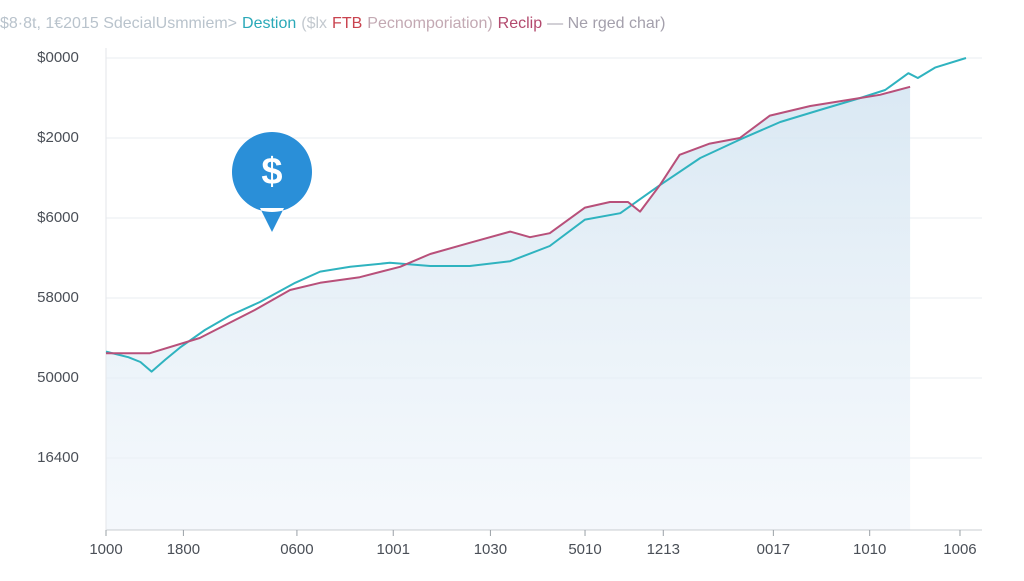 Image resolution: width=1024 pixels, height=581 pixels. What do you see at coordinates (869, 549) in the screenshot?
I see `x-tick-label: 1010` at bounding box center [869, 549].